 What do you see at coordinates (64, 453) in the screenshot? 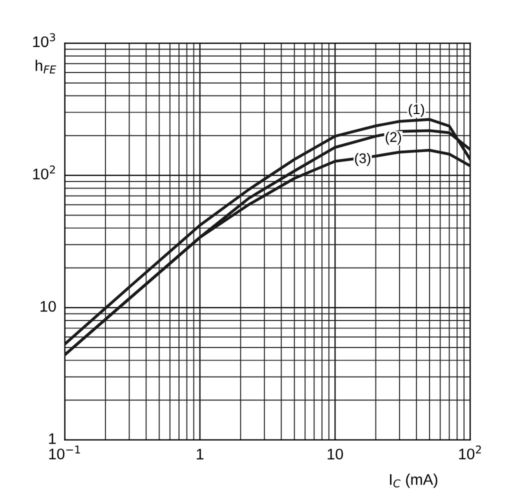
I see `x-tick-label: 10$^{−1}$` at bounding box center [64, 453].